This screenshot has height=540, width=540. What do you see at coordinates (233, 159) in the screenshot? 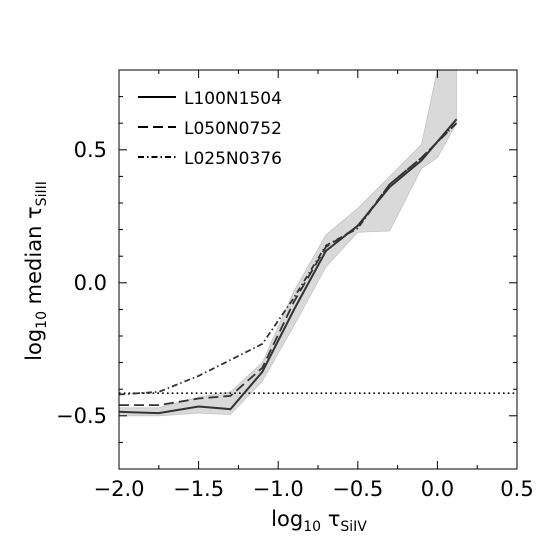
I see `legend-label: L025N0376` at bounding box center [233, 159].